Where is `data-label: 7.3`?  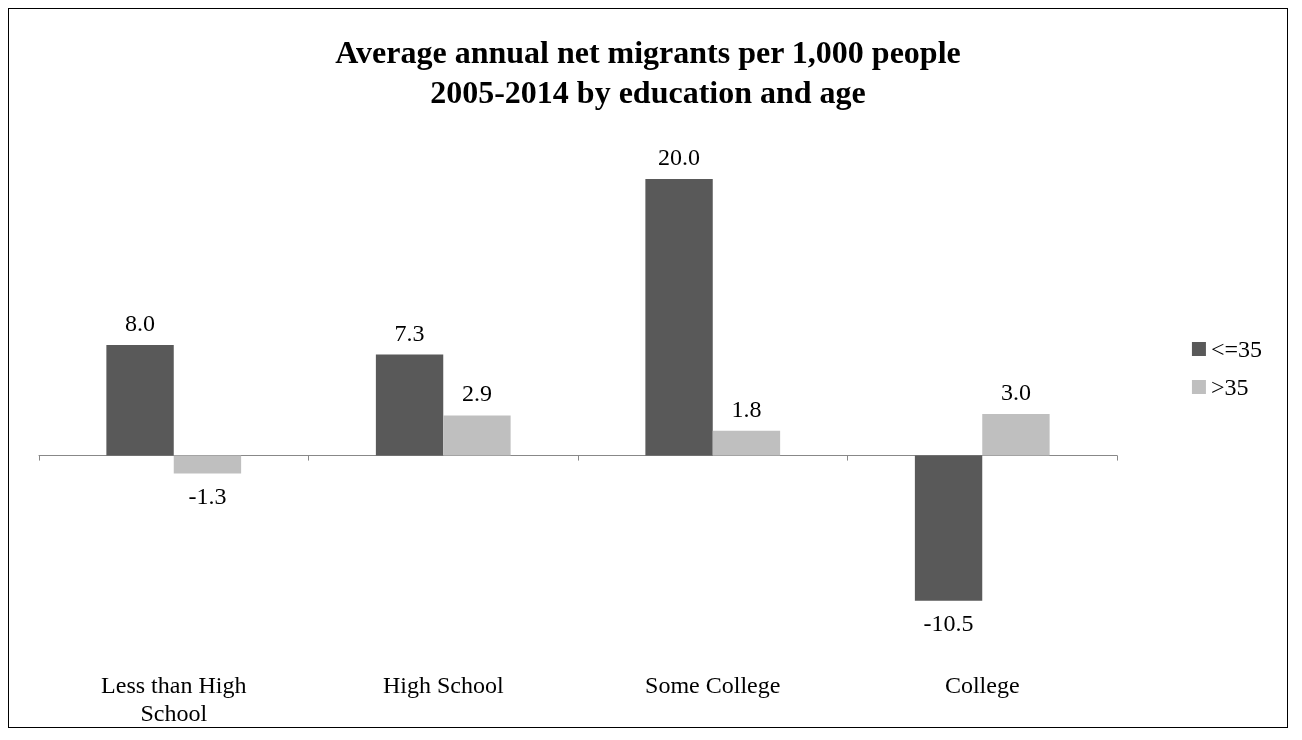 data-label: 7.3 is located at coordinates (409, 332).